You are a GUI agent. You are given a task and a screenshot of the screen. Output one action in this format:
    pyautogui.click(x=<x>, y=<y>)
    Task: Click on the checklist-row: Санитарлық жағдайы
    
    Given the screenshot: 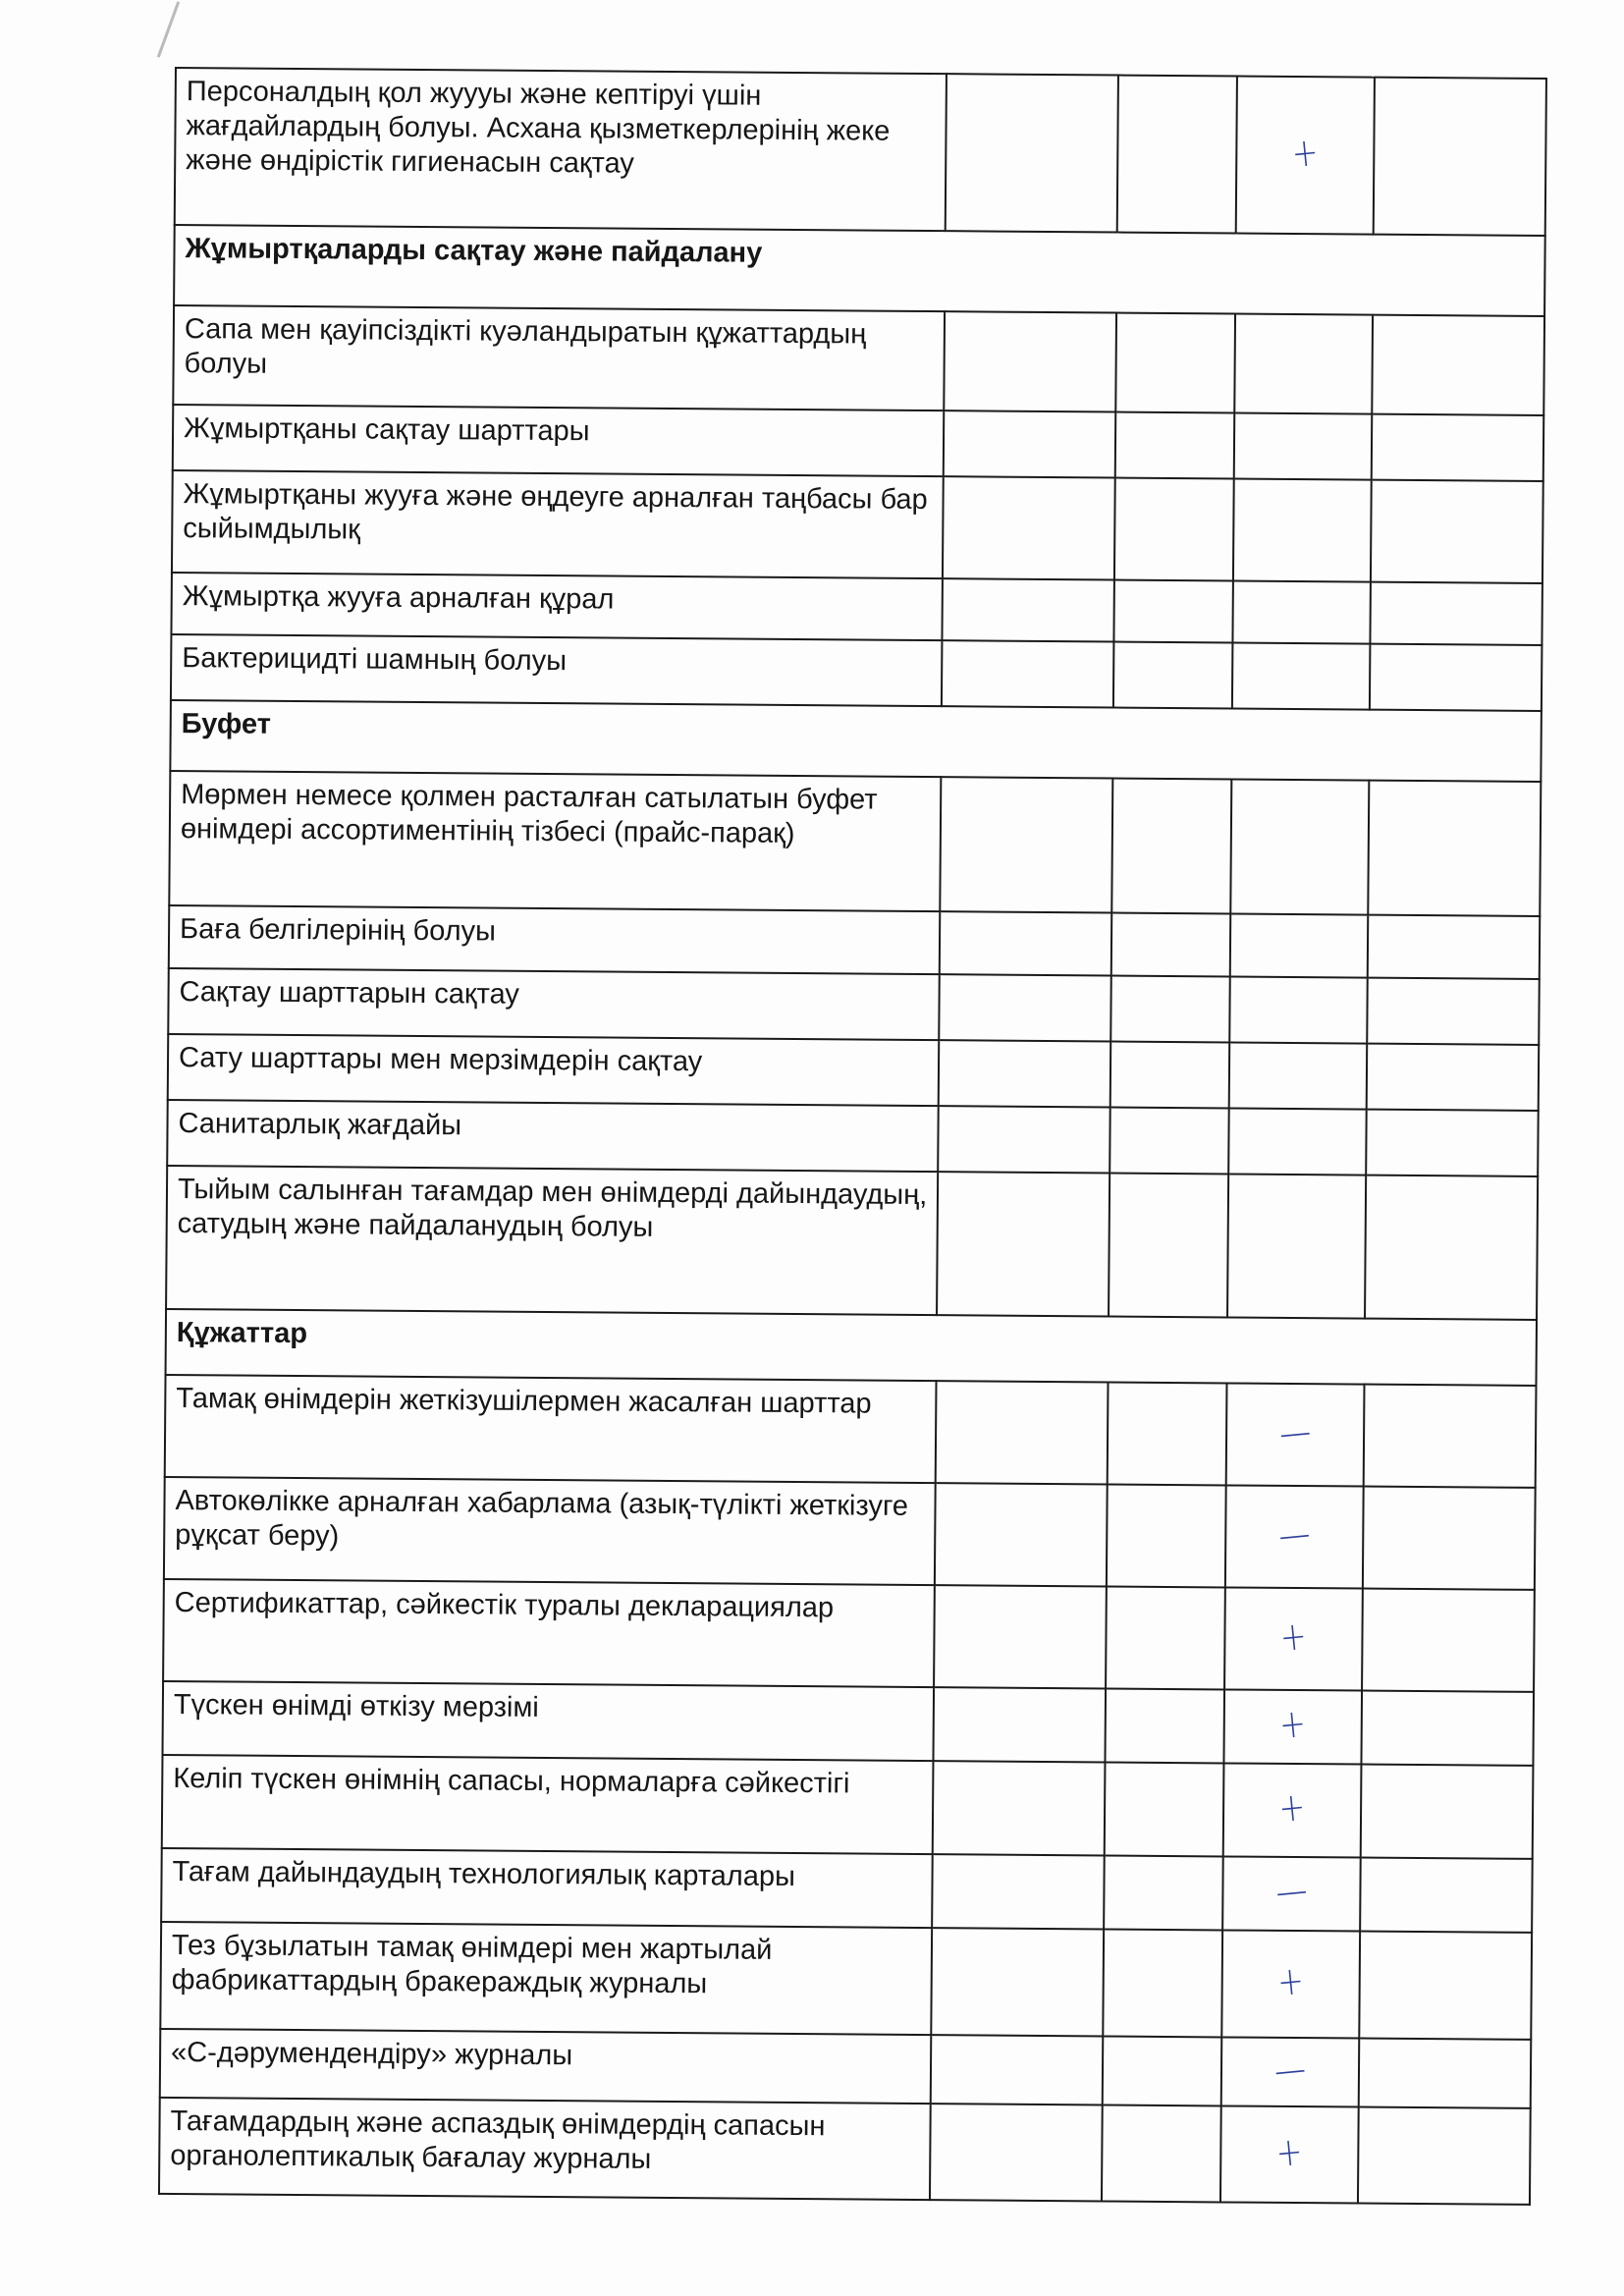 What is the action you would take?
    pyautogui.click(x=853, y=1137)
    